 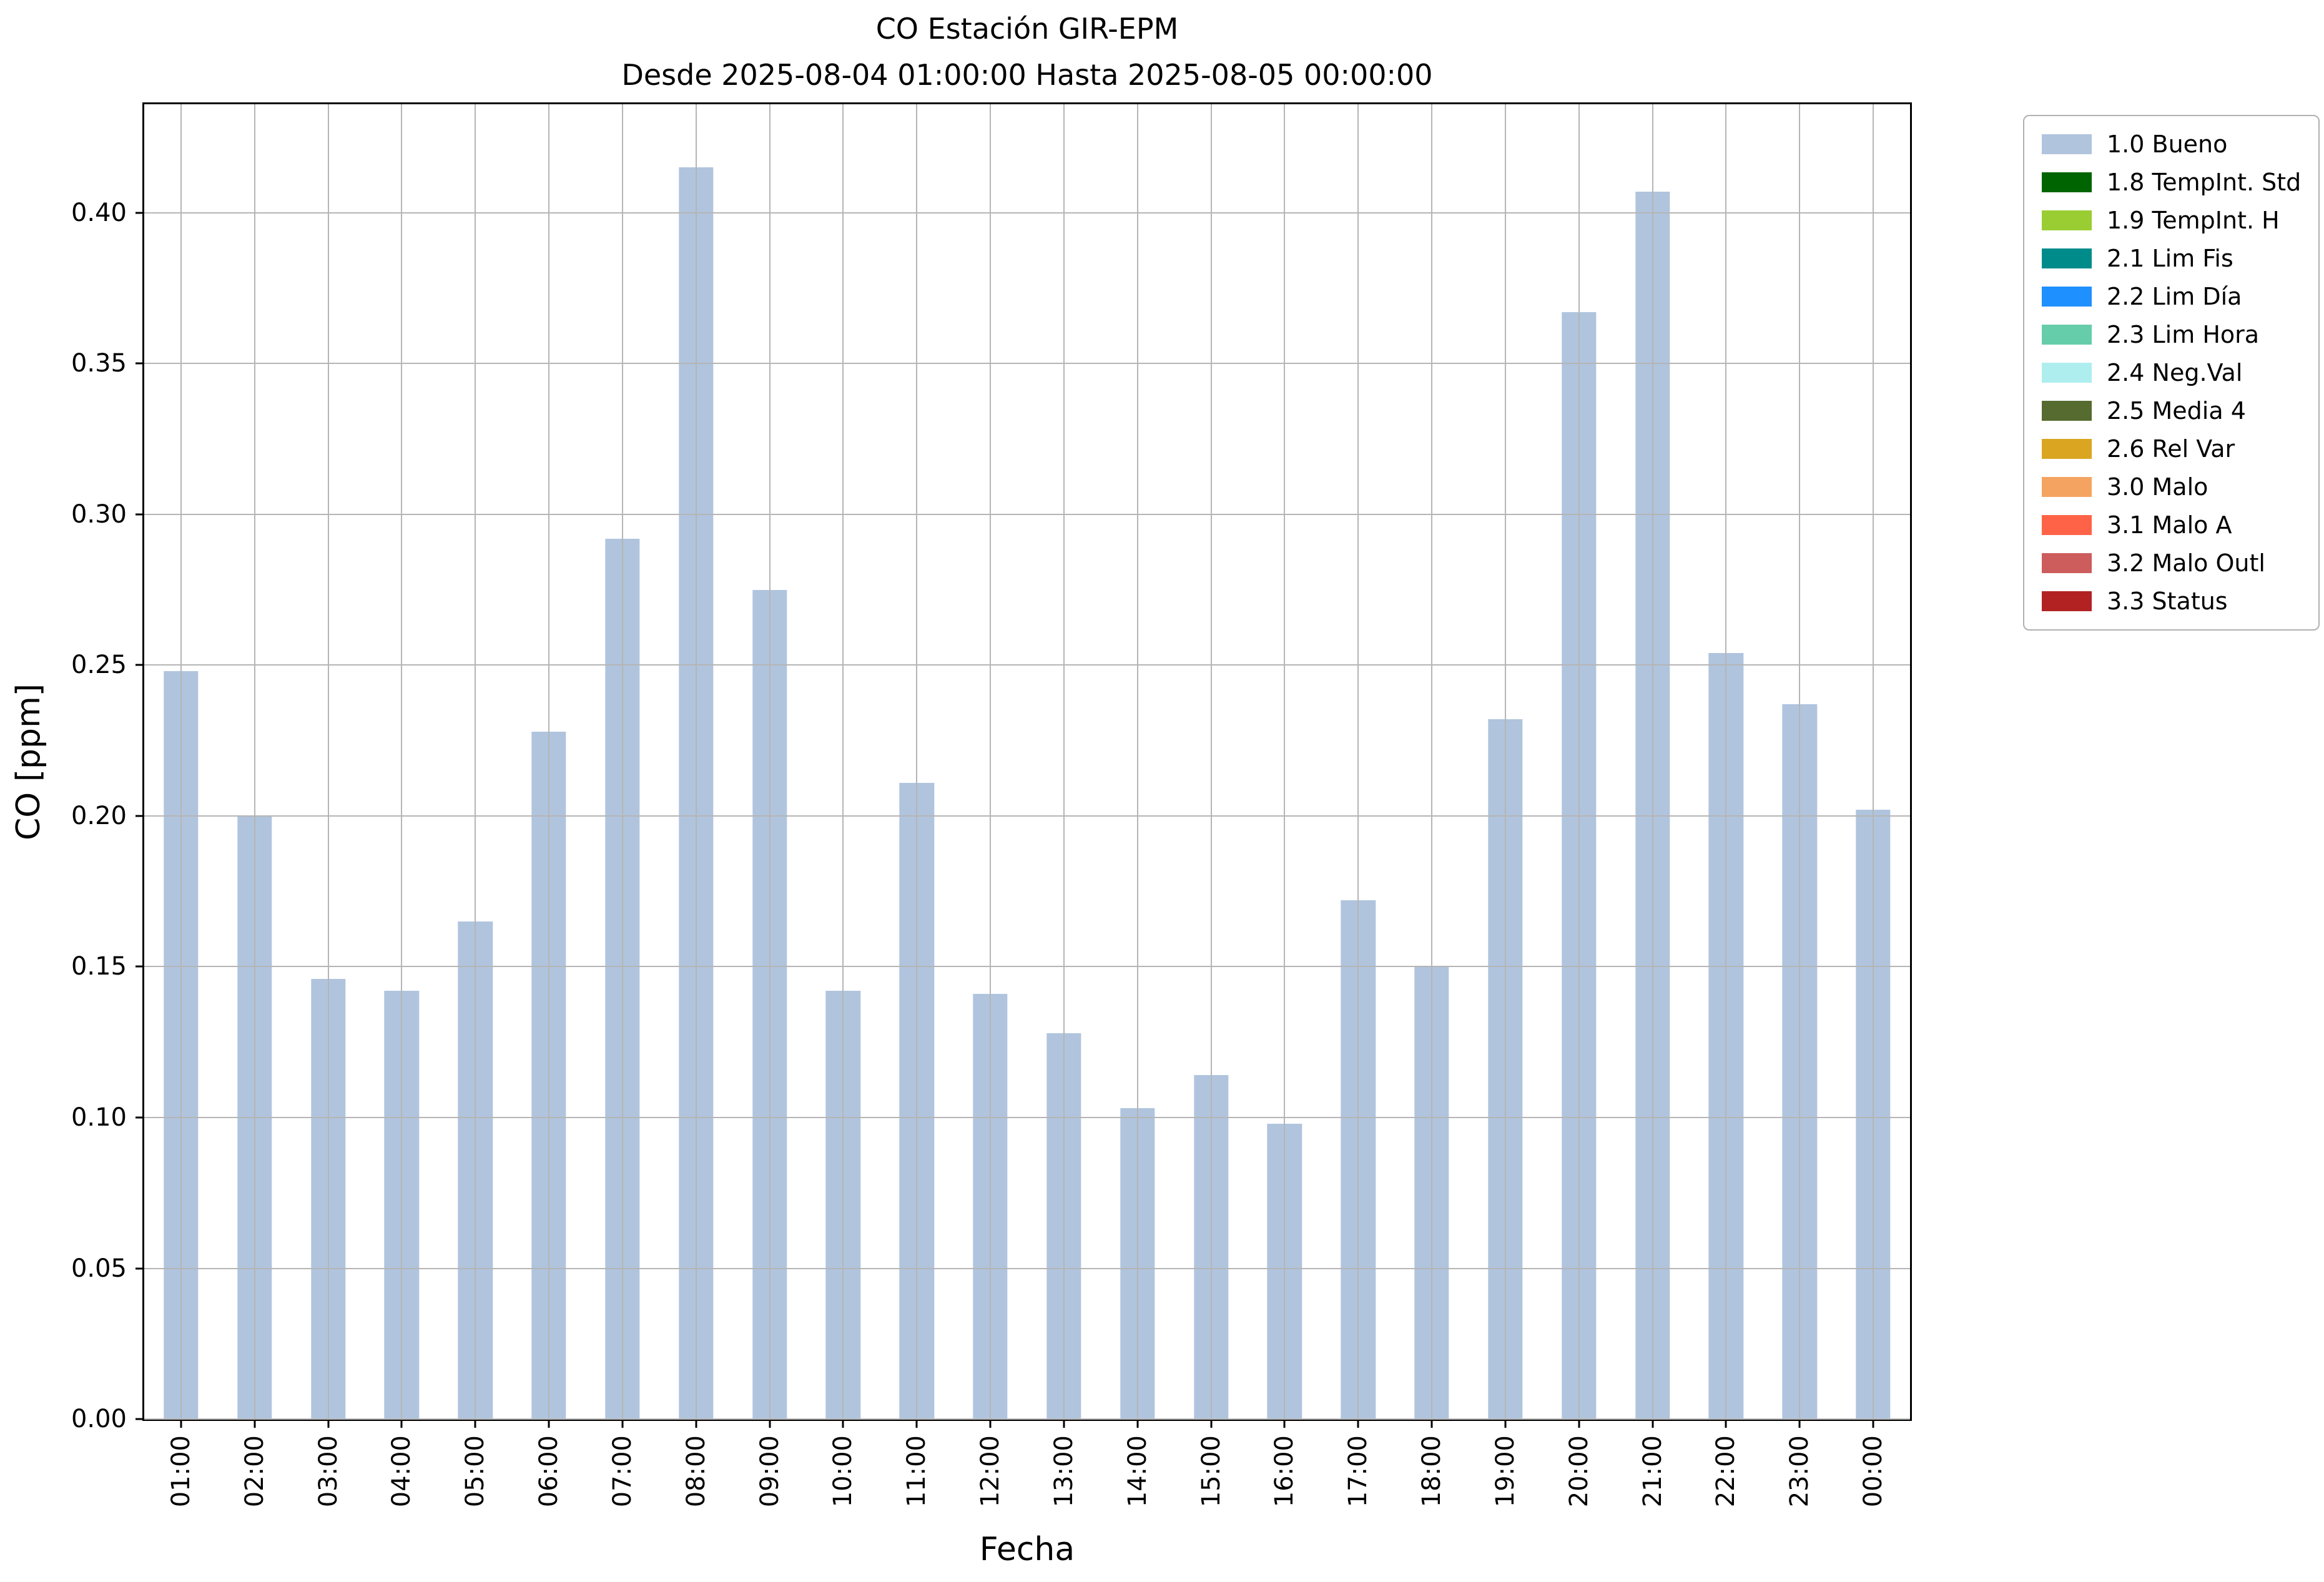 I want to click on x-tick-label: 14:00, so click(x=1137, y=1471).